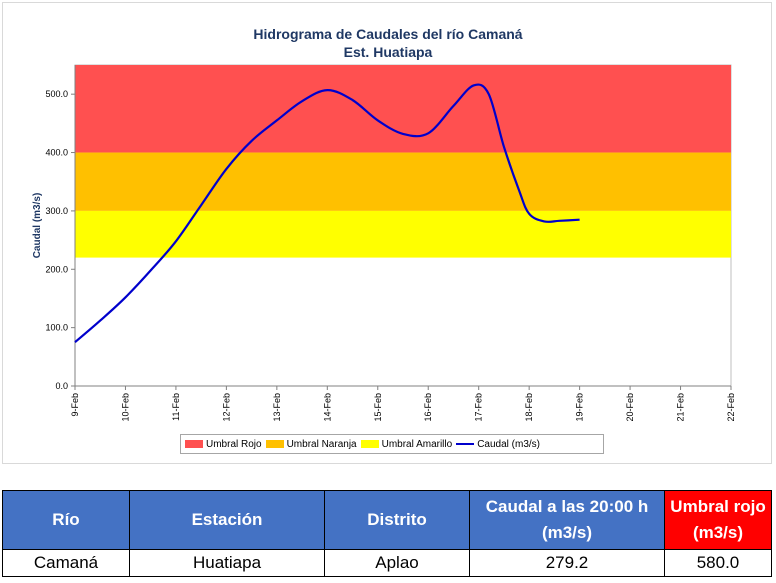 The height and width of the screenshot is (583, 776). What do you see at coordinates (321, 444) in the screenshot?
I see `legend-label-orange: Umbral Naranja` at bounding box center [321, 444].